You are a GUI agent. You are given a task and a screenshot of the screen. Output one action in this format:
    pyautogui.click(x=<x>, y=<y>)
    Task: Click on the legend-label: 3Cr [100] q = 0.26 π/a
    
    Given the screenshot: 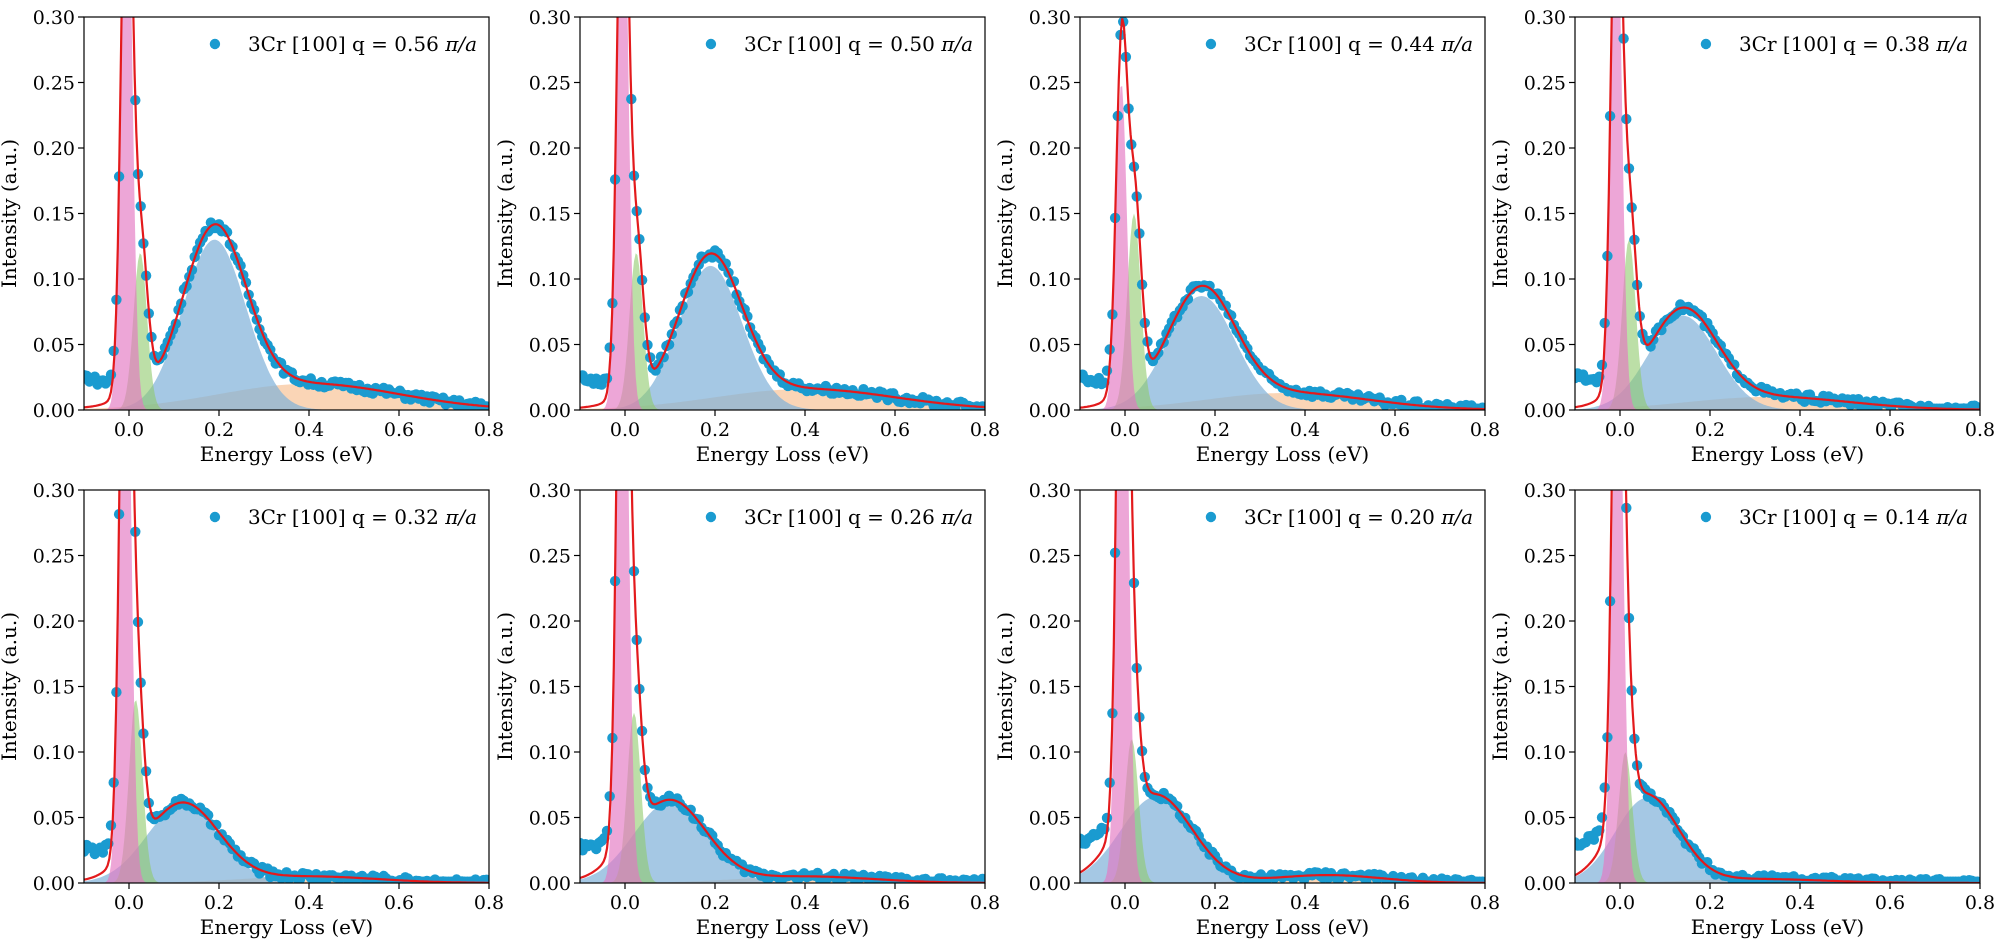 What is the action you would take?
    pyautogui.click(x=858, y=517)
    